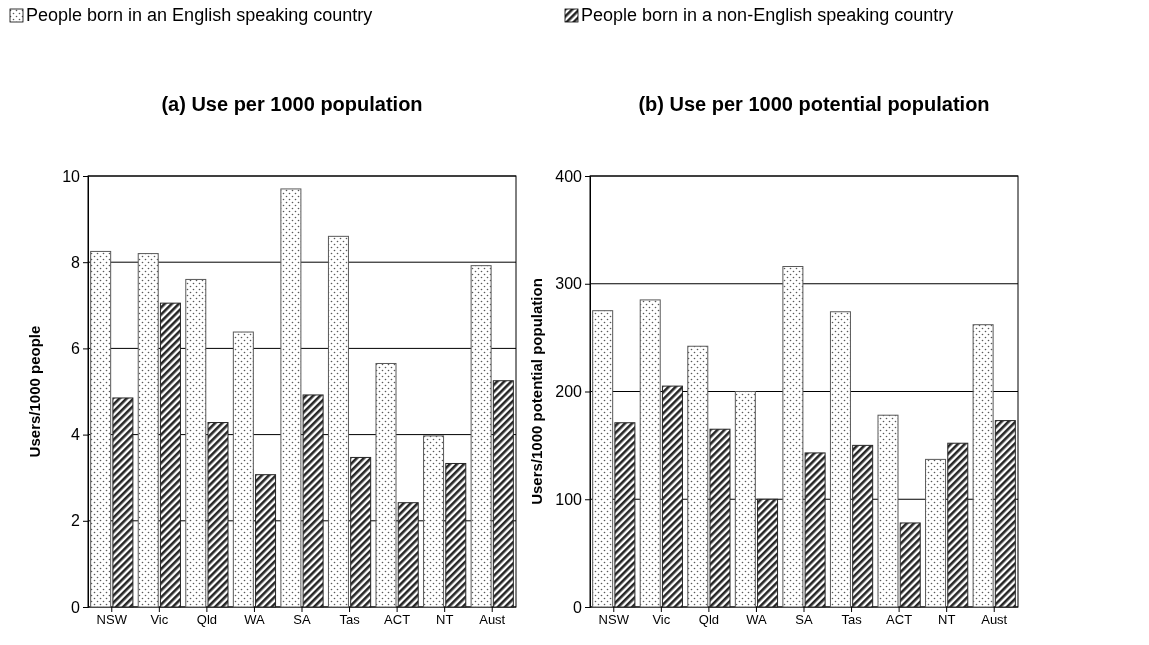 Image resolution: width=1149 pixels, height=645 pixels. I want to click on y-tick-label: 10, so click(71, 176).